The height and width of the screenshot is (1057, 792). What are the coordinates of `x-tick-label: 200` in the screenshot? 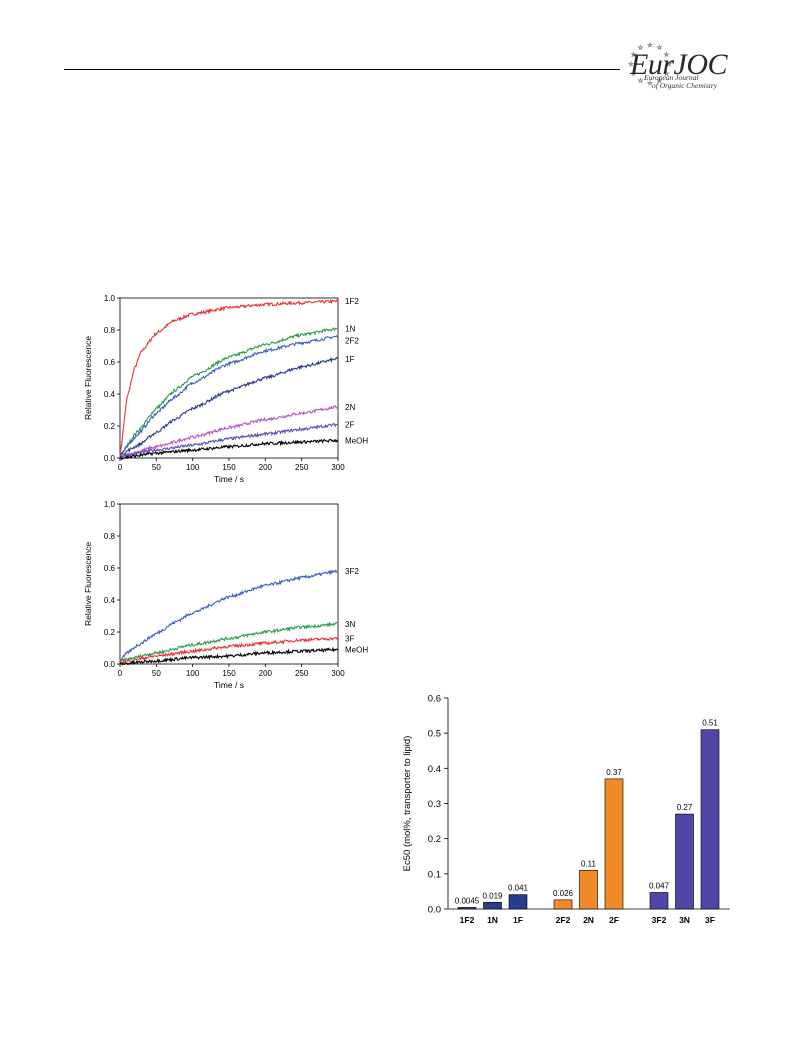 It's located at (266, 673).